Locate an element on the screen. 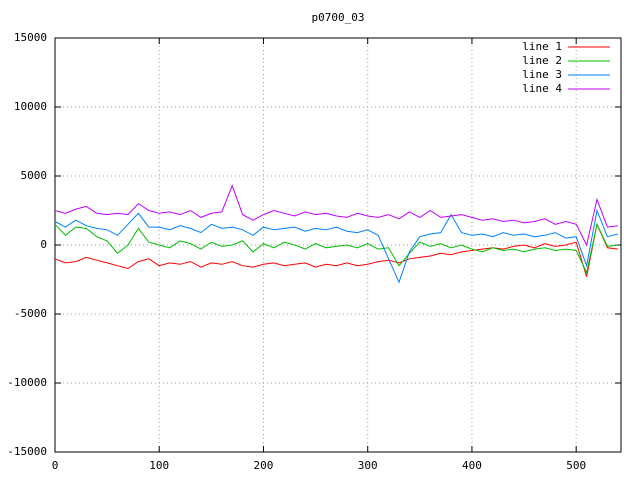 The height and width of the screenshot is (480, 640). legend-label: line 2 is located at coordinates (542, 60).